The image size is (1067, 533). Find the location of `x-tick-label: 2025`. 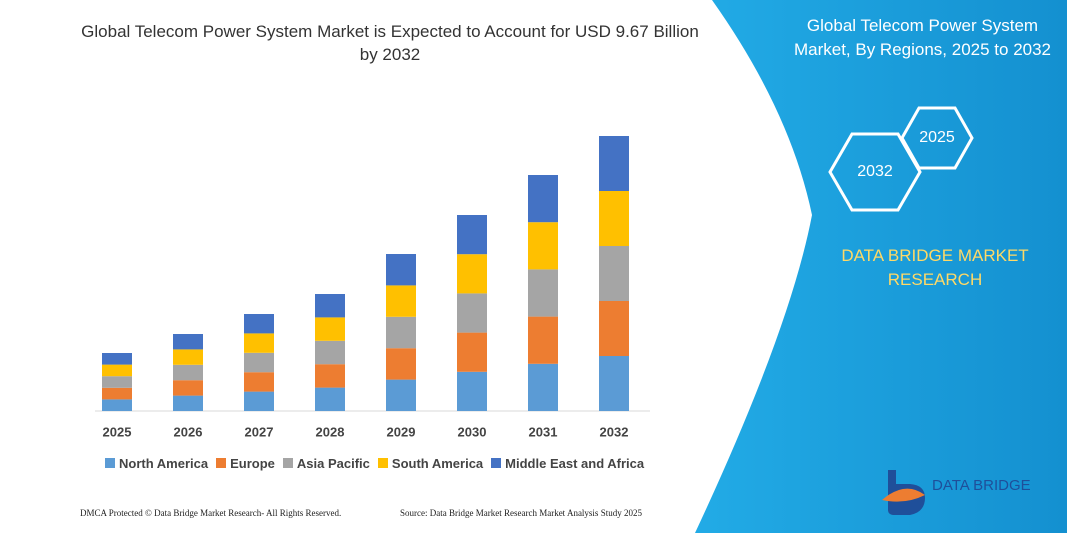

x-tick-label: 2025 is located at coordinates (117, 431).